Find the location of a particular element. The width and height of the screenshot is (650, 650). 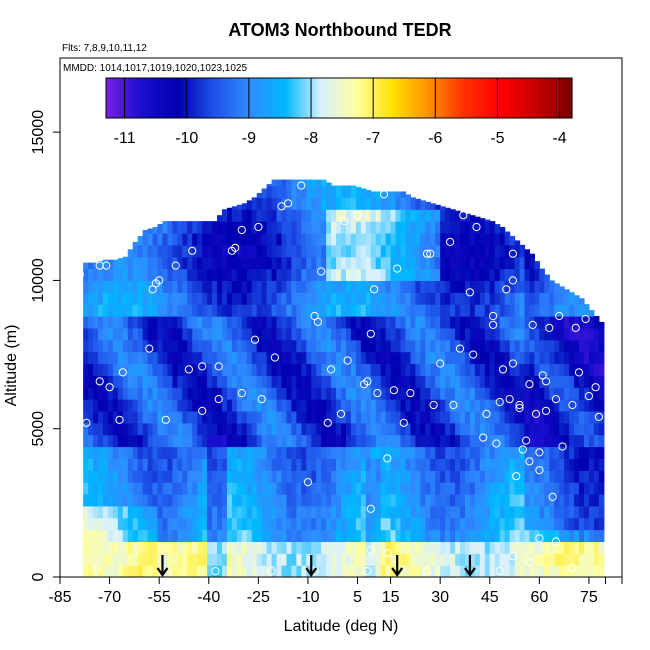

colorbar-tick-label: -9 is located at coordinates (249, 138).